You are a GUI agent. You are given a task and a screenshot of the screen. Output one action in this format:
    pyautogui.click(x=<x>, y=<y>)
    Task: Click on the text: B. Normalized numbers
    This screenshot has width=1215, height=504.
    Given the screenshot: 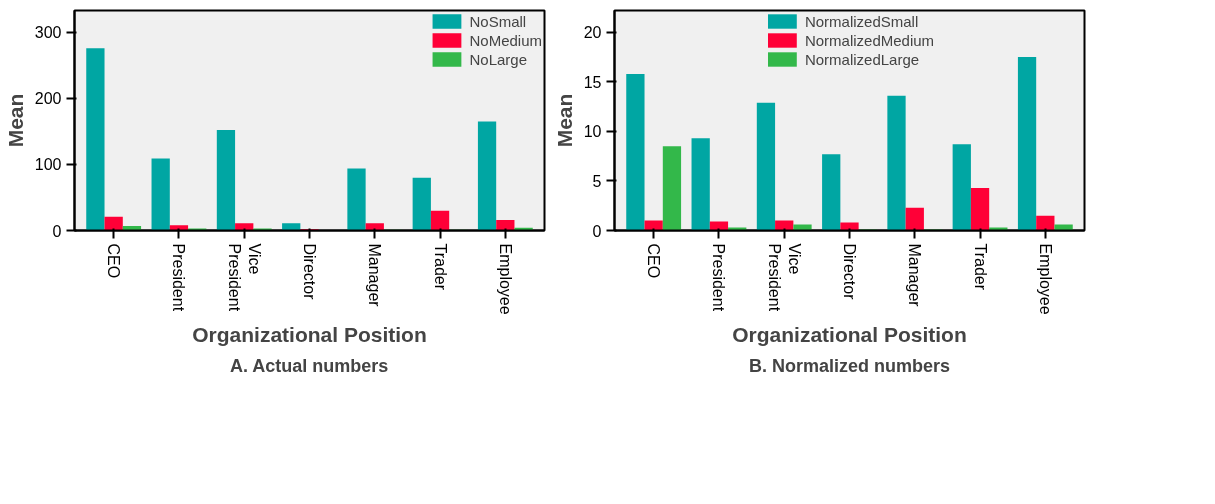 What is the action you would take?
    pyautogui.click(x=849, y=365)
    